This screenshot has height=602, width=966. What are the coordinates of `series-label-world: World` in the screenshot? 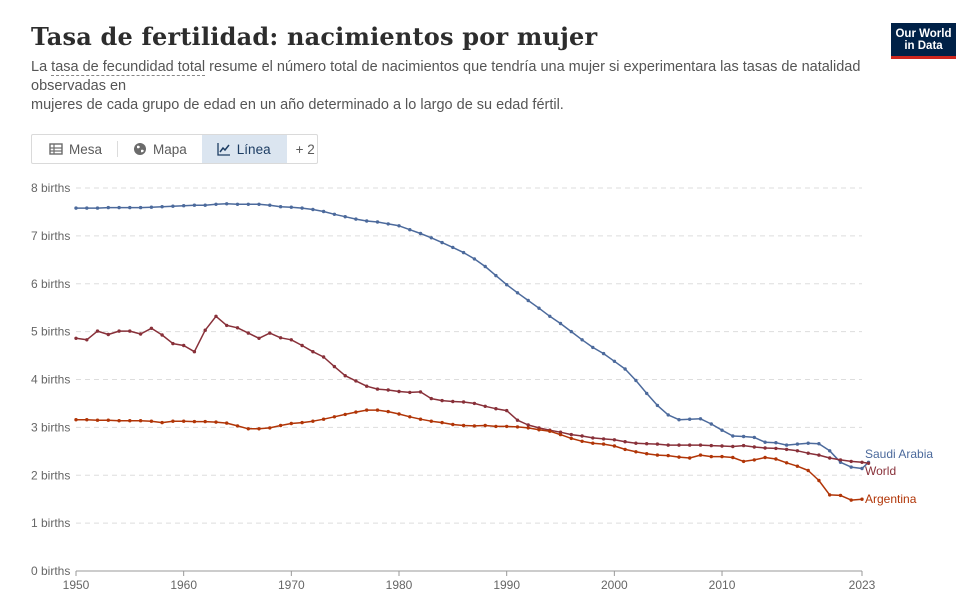 It's located at (880, 471).